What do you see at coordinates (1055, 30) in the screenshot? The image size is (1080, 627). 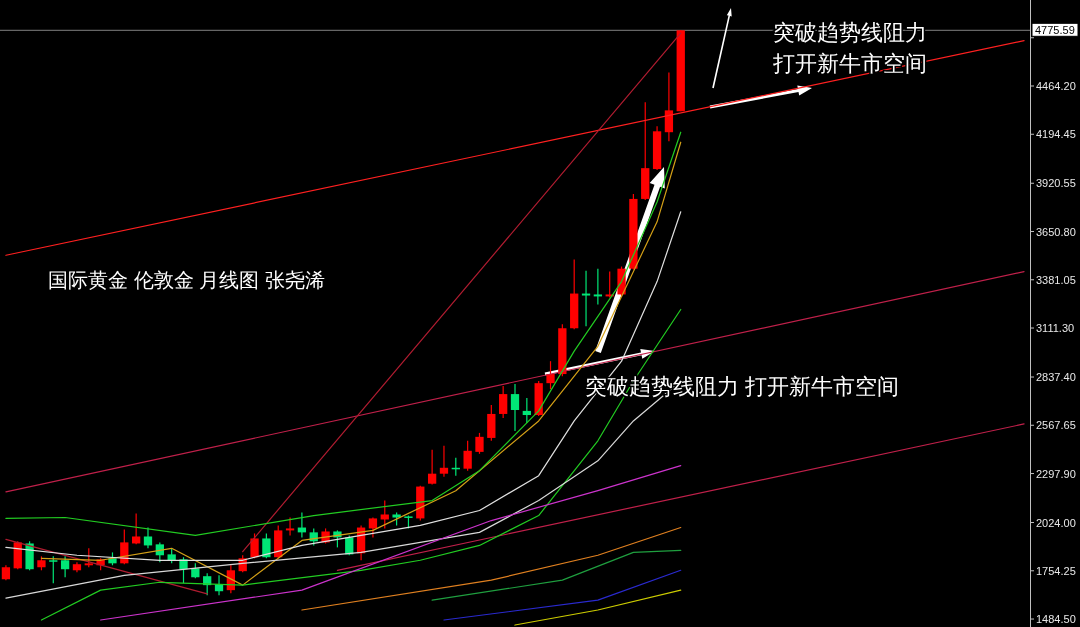 I see `ref-line-label: 4775.59` at bounding box center [1055, 30].